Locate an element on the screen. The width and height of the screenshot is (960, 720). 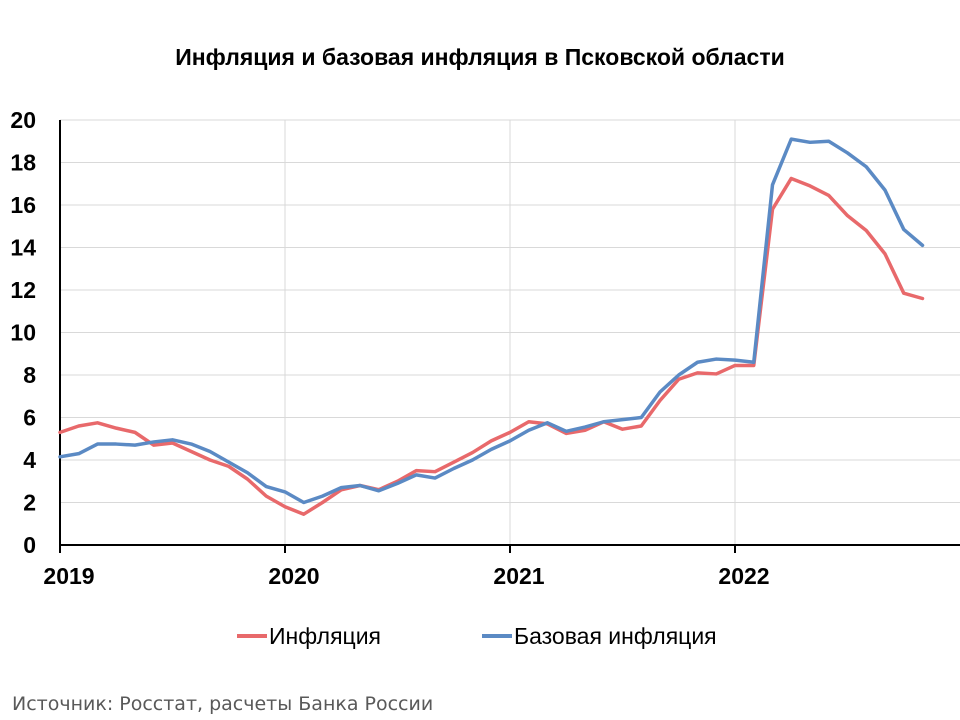
x-tick-label: 2020 is located at coordinates (293, 576).